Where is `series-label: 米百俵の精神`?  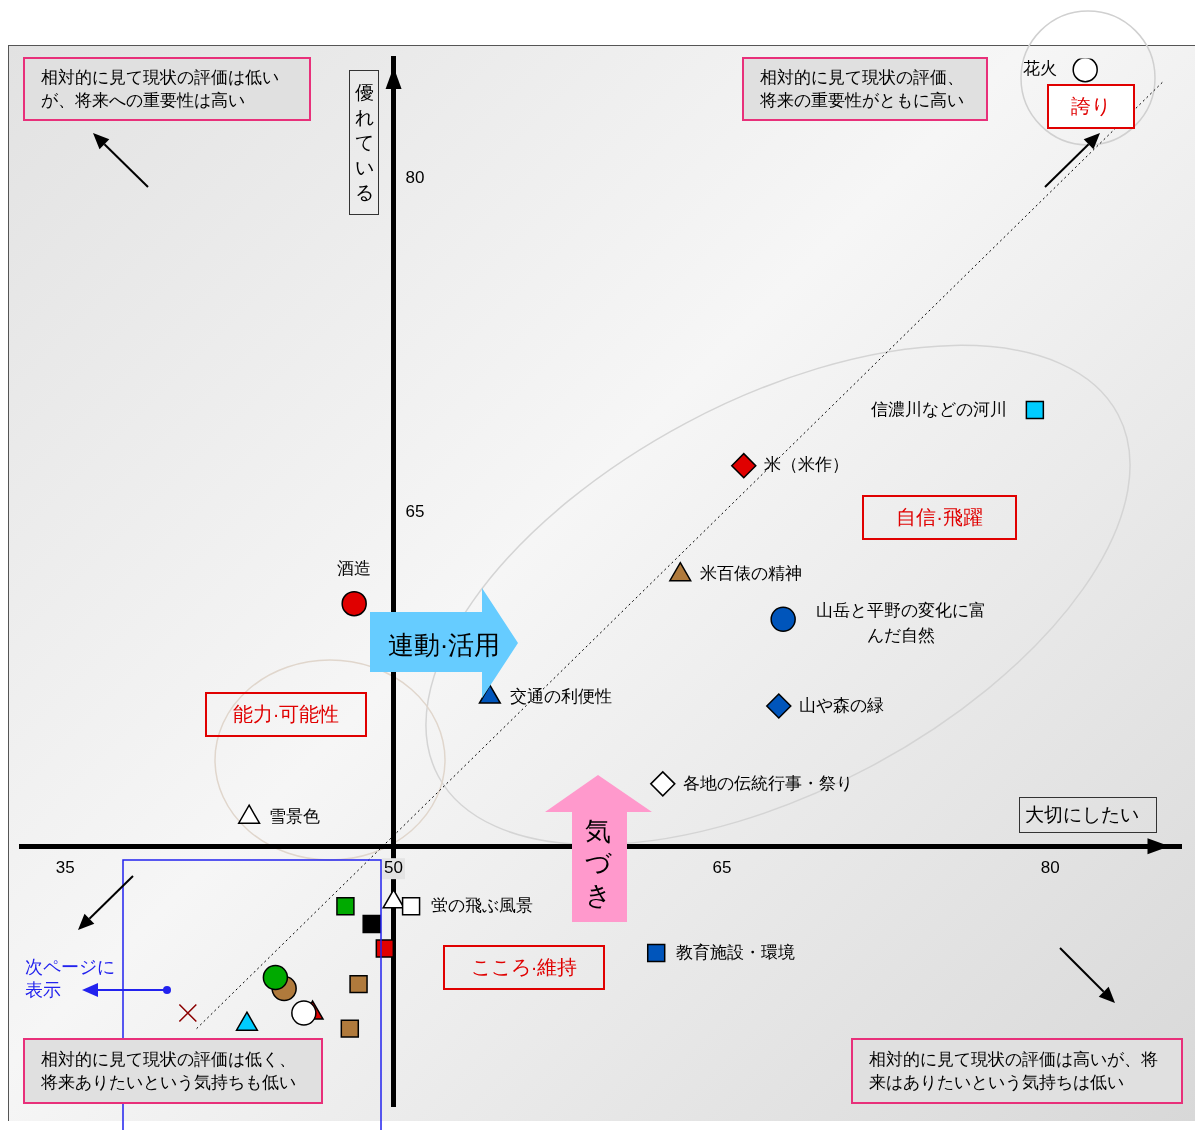 series-label: 米百俵の精神 is located at coordinates (751, 574).